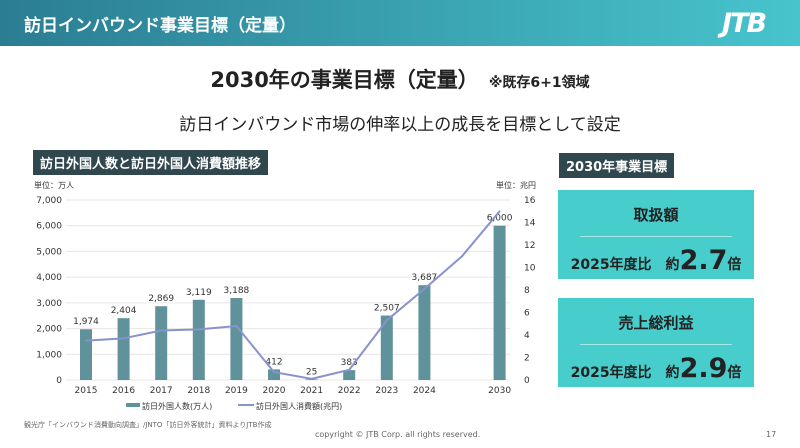 The height and width of the screenshot is (448, 800). What do you see at coordinates (86, 322) in the screenshot?
I see `bar-data-label: 1,974` at bounding box center [86, 322].